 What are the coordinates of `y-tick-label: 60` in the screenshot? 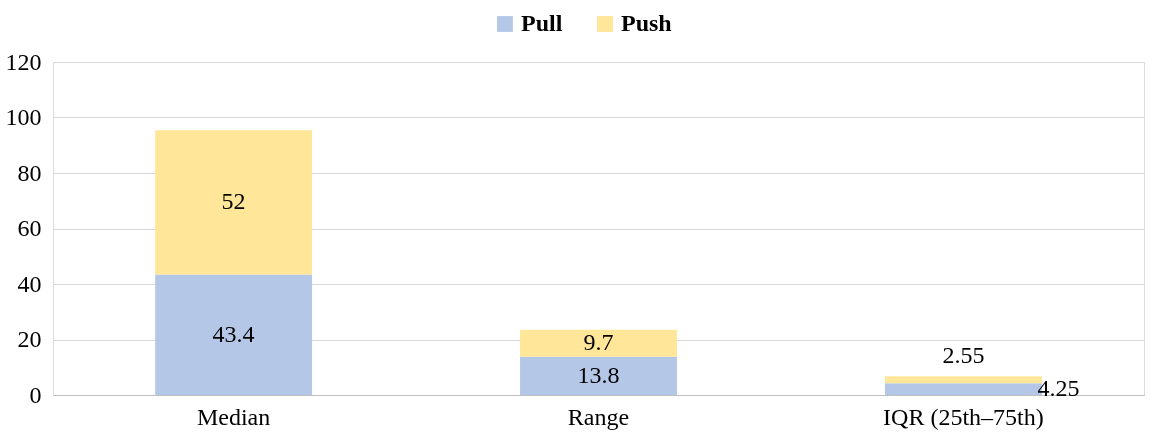 It's located at (29, 228).